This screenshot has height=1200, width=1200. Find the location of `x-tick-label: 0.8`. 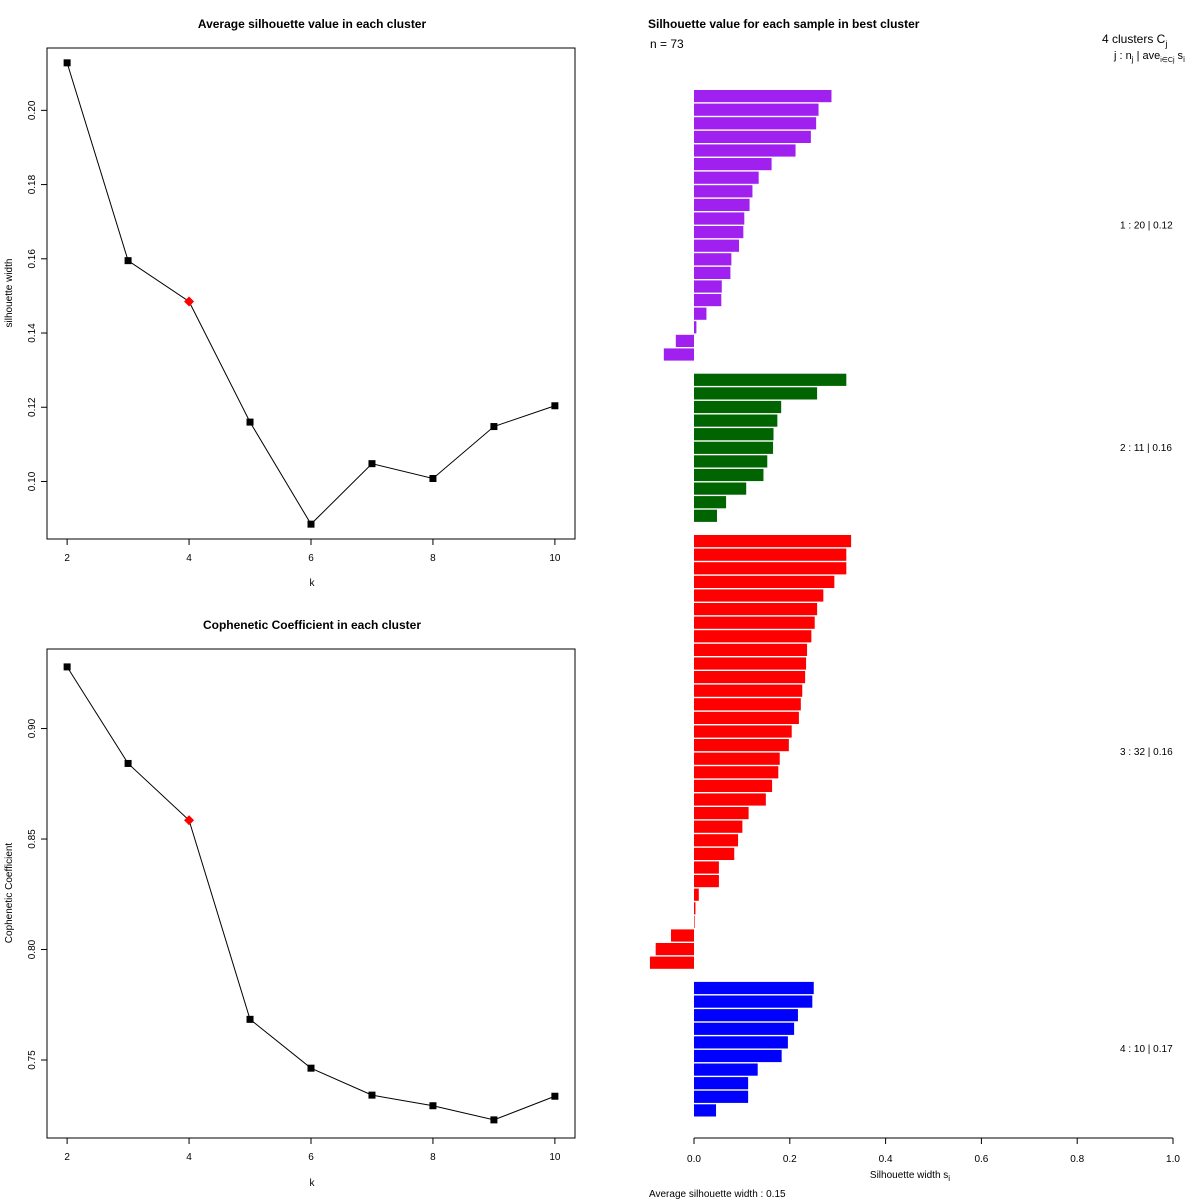

x-tick-label: 0.8 is located at coordinates (1077, 1159).